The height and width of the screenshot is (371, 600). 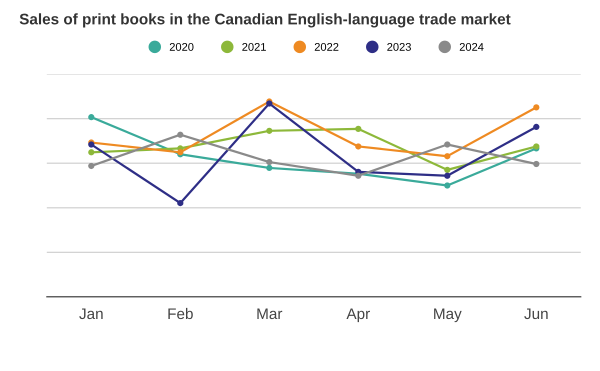 What do you see at coordinates (269, 314) in the screenshot?
I see `x-tick-label: Mar` at bounding box center [269, 314].